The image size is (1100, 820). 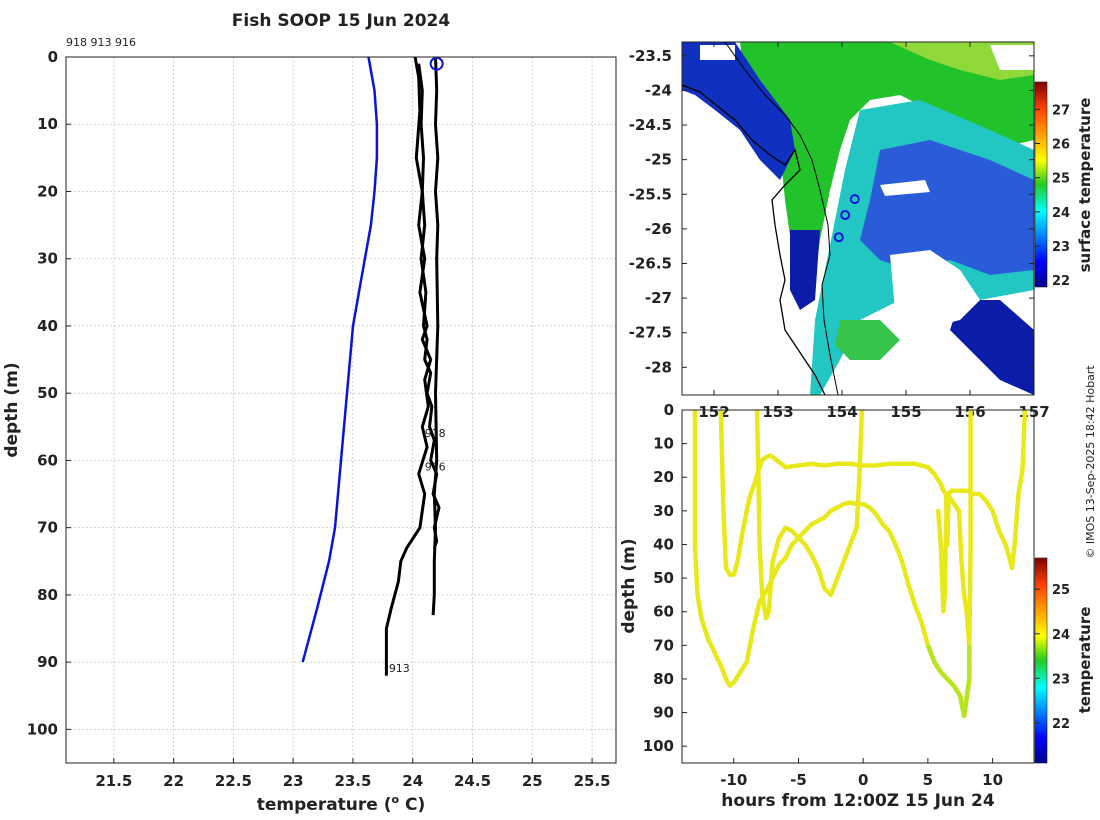 What do you see at coordinates (113, 781) in the screenshot?
I see `profile-x-tick-label: 21.5` at bounding box center [113, 781].